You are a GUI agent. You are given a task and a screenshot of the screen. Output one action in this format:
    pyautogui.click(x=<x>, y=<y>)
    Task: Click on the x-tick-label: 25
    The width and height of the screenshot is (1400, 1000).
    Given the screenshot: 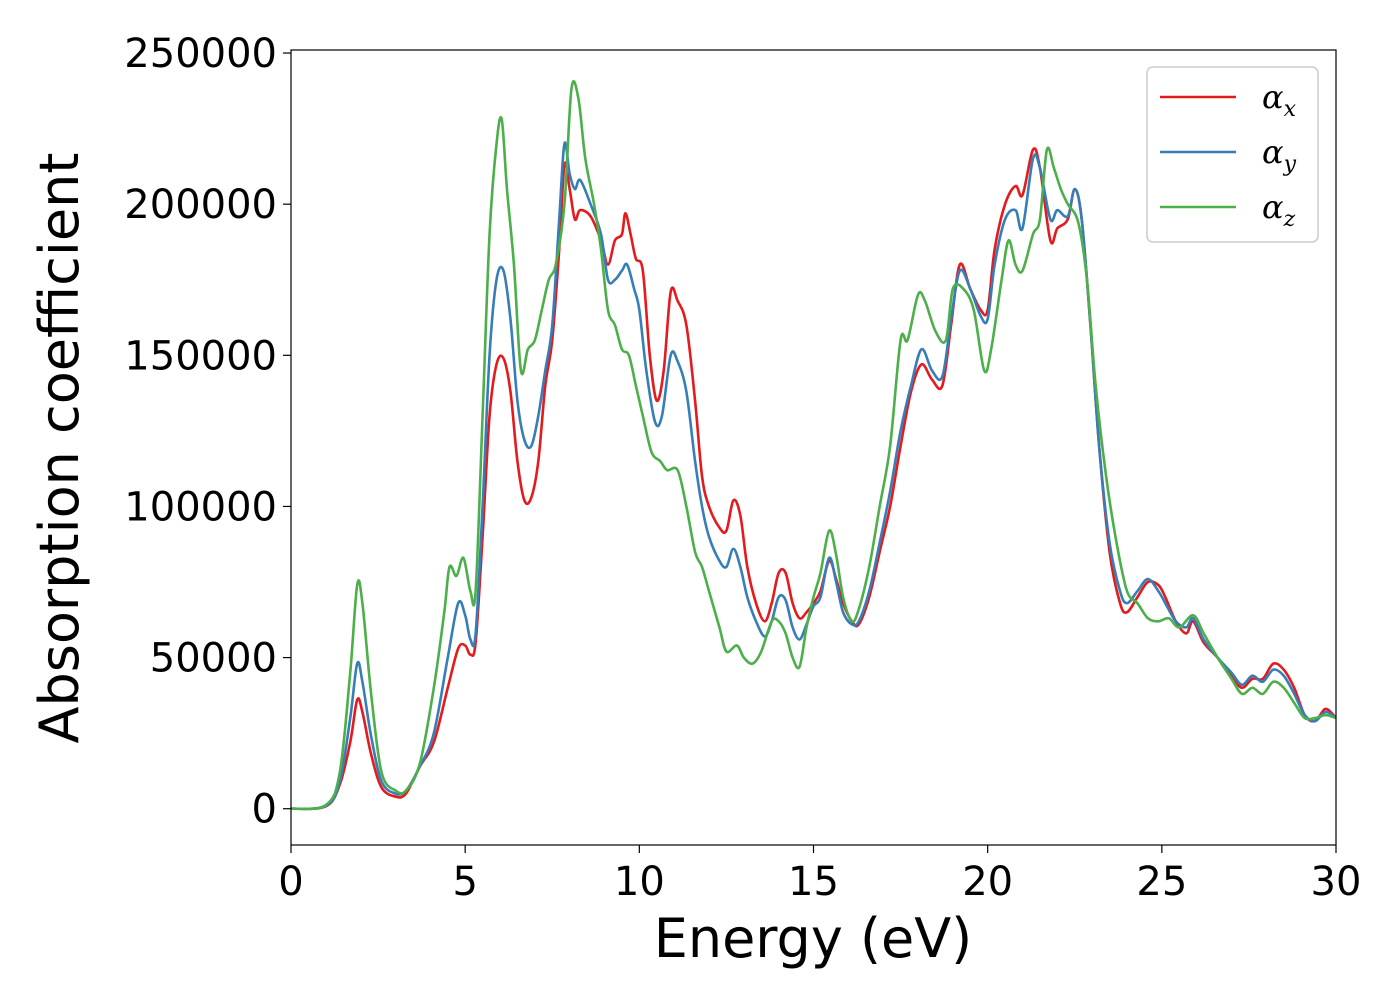 What is the action you would take?
    pyautogui.click(x=1161, y=882)
    